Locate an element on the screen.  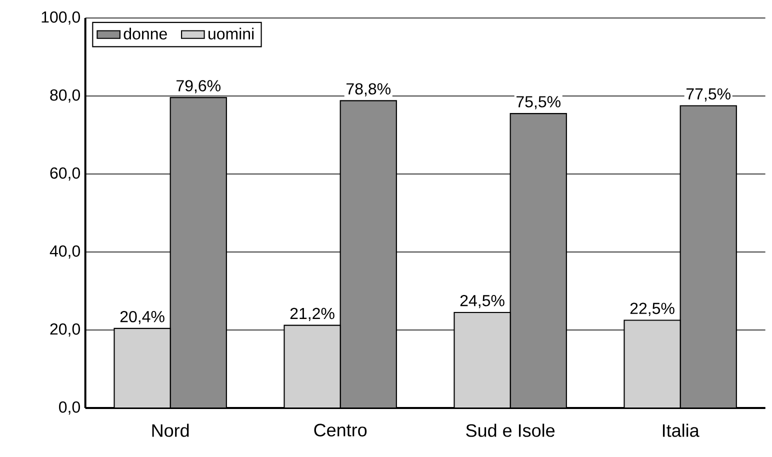
x-tick-label: Italia is located at coordinates (681, 430).